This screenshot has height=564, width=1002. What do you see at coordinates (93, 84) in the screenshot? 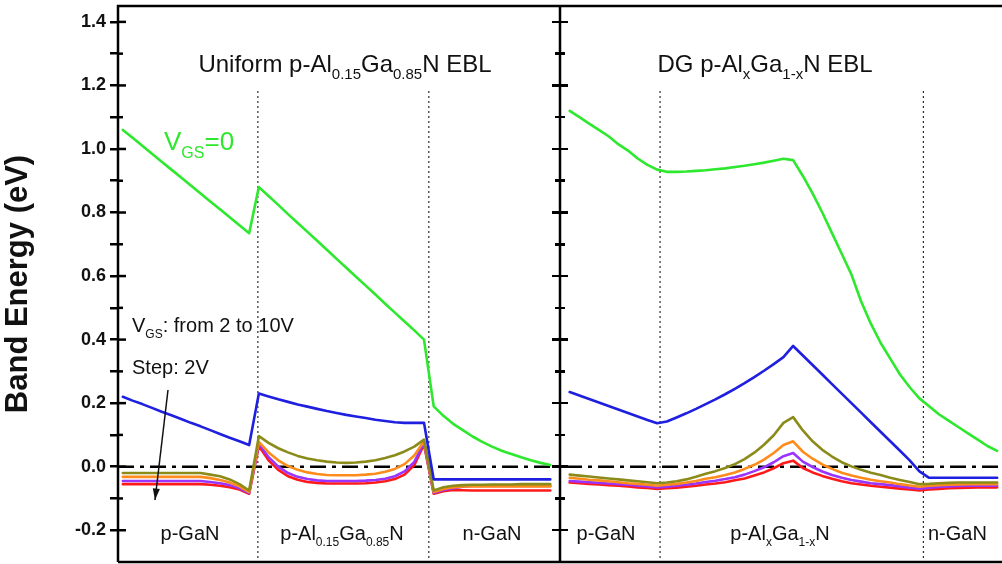
I see `y-tick-label: 1.2` at bounding box center [93, 84].